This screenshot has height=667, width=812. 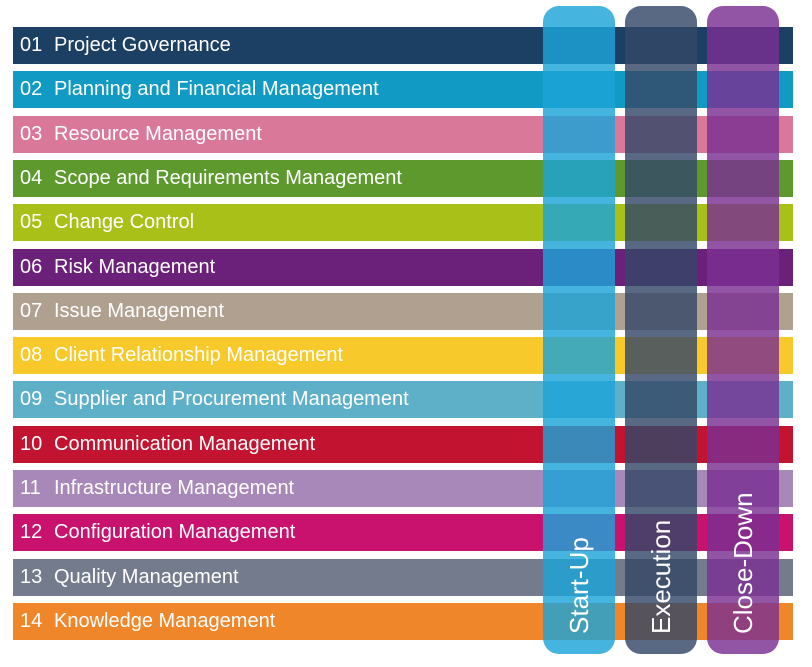 What do you see at coordinates (31, 310) in the screenshot?
I see `process-area-number: 07` at bounding box center [31, 310].